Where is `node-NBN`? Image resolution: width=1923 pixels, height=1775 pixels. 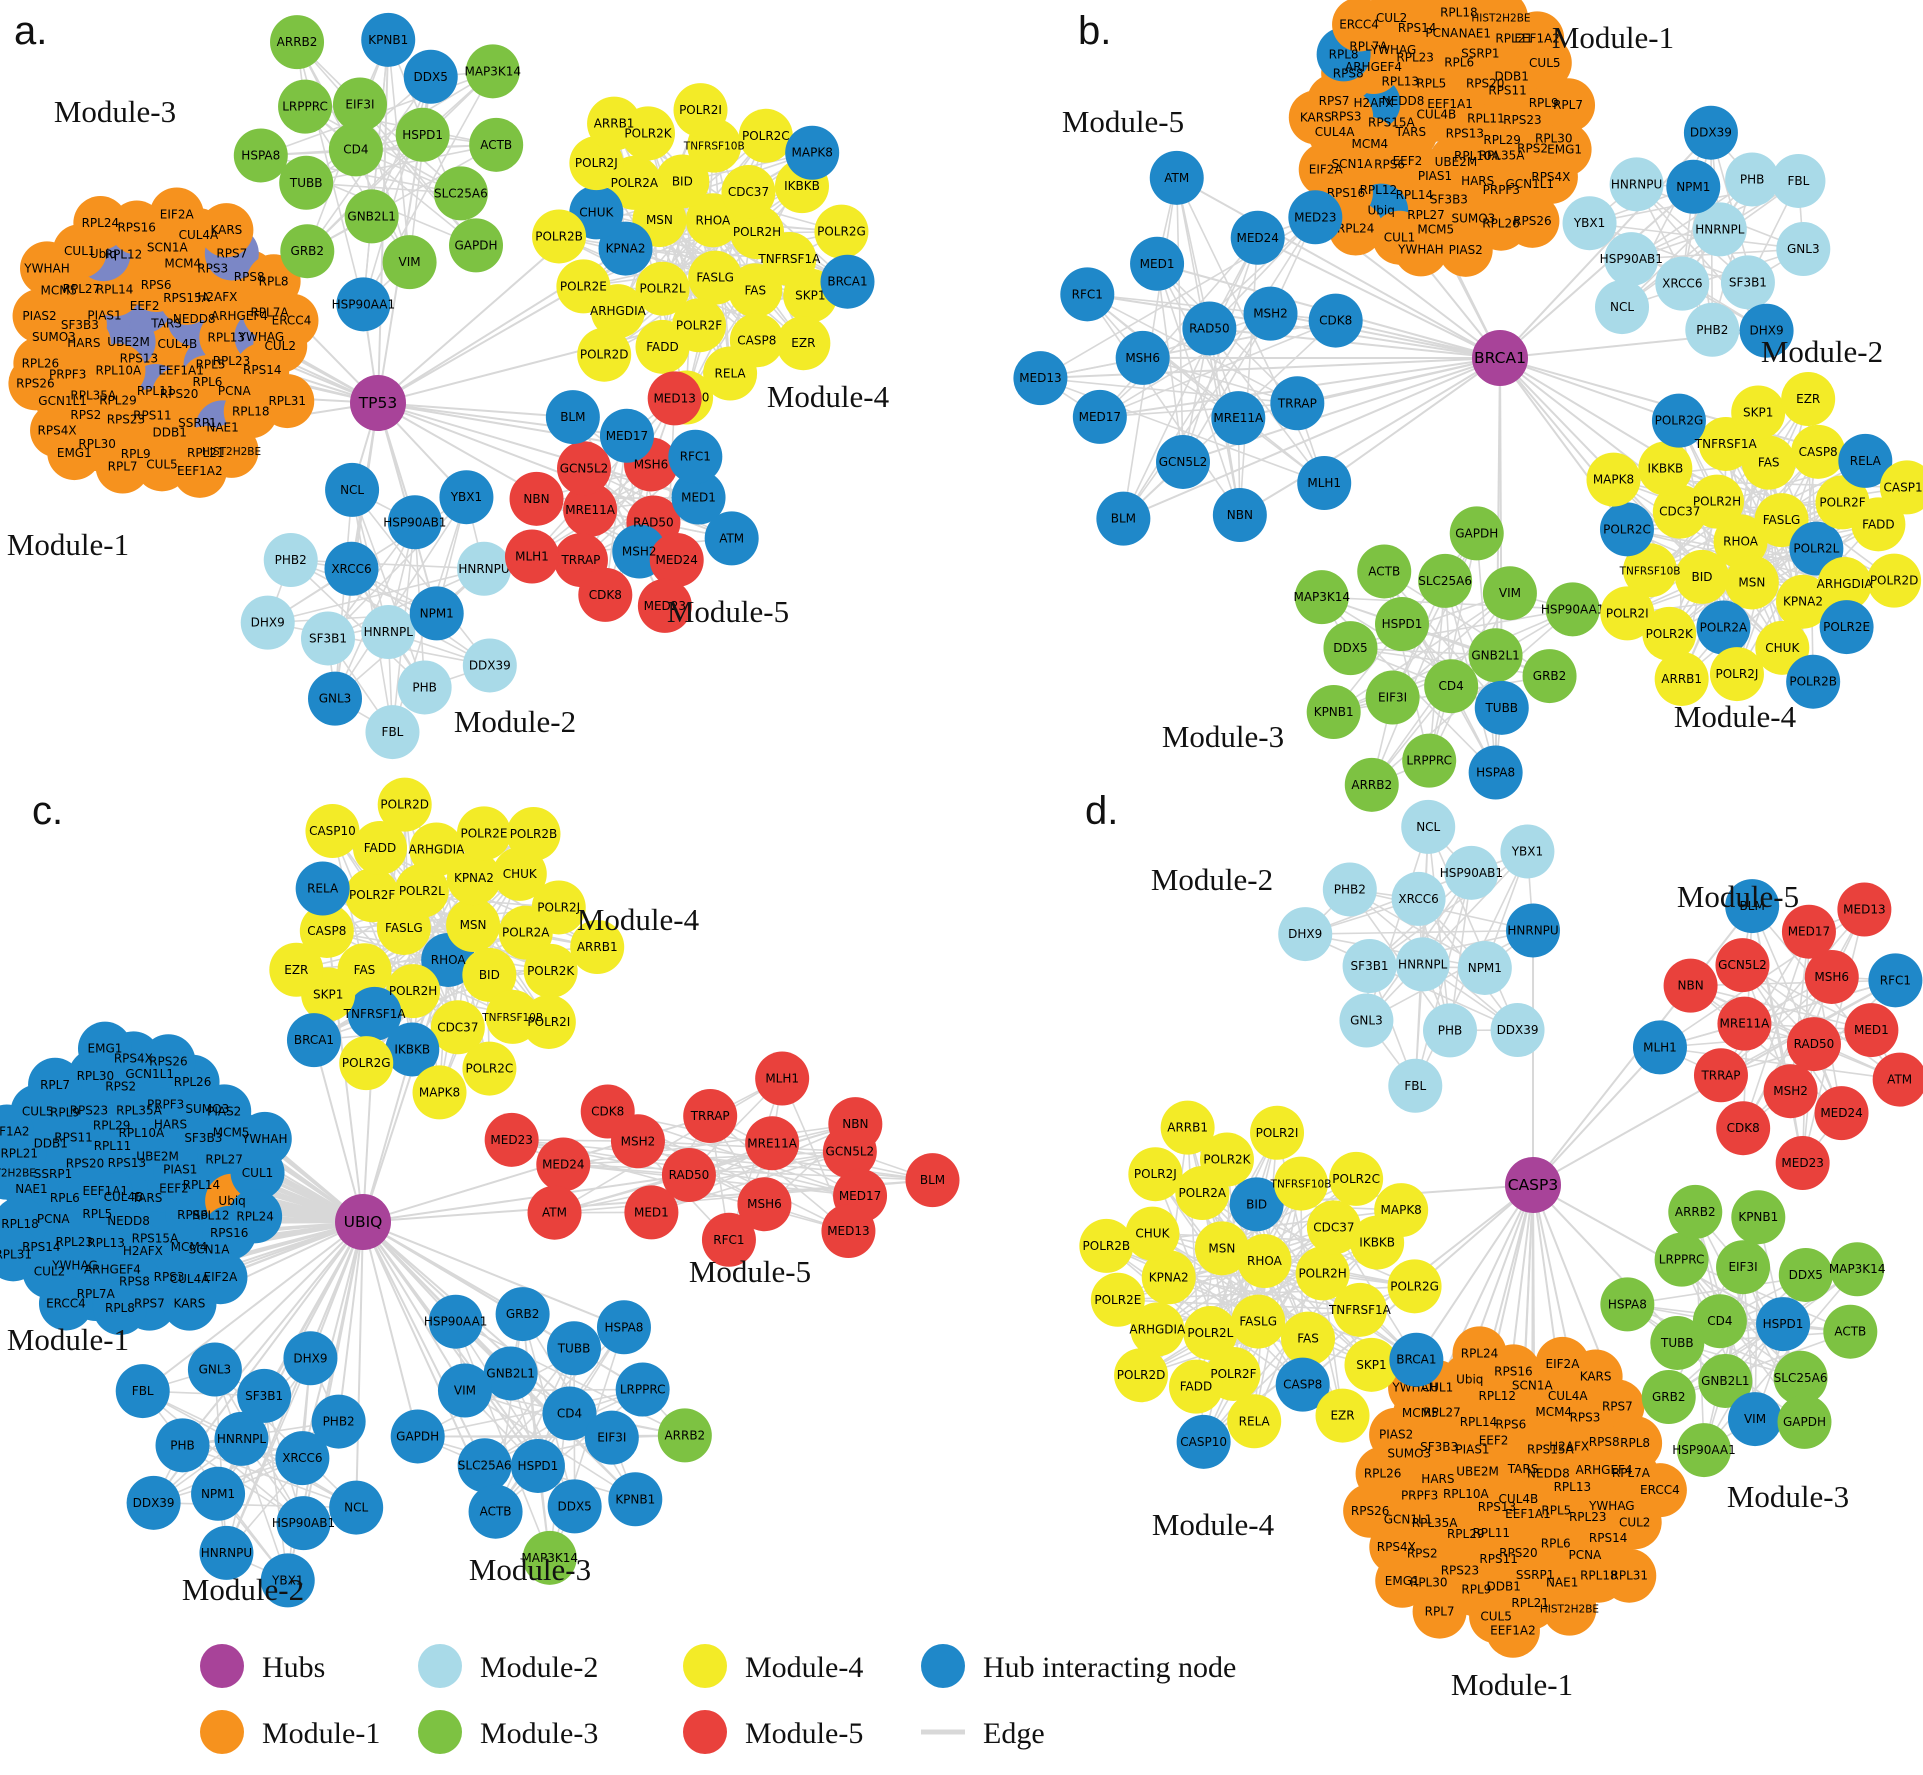 node-NBN is located at coordinates (1690, 985).